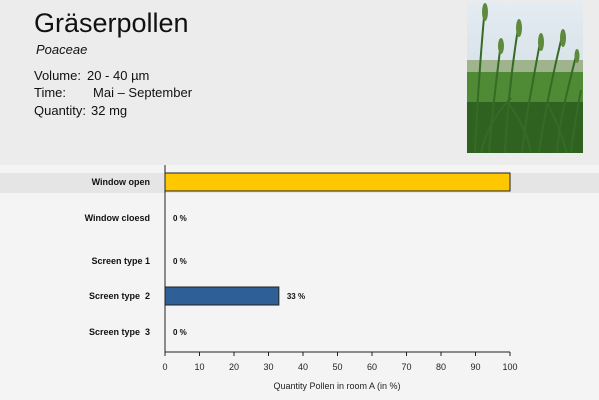 This screenshot has width=599, height=400. Describe the element at coordinates (120, 261) in the screenshot. I see `category-label: Screen type 1` at that location.